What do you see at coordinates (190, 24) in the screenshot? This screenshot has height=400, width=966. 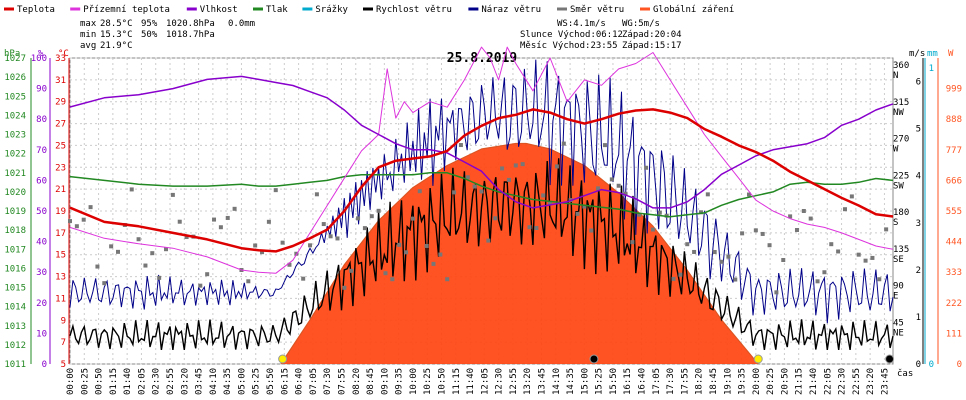 I see `stats-max-press: 1020.8hPa` at bounding box center [190, 24].